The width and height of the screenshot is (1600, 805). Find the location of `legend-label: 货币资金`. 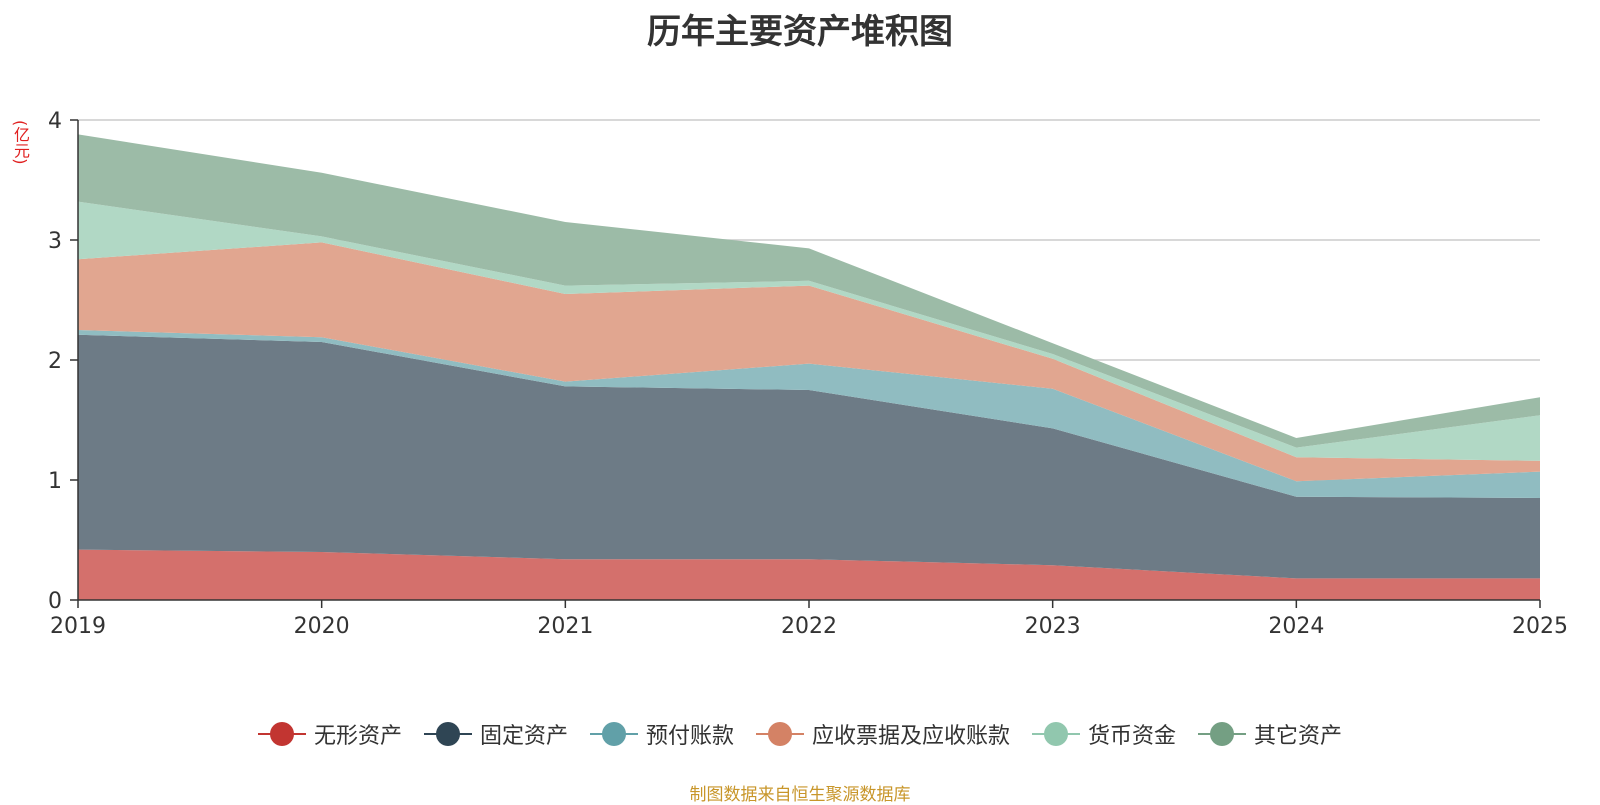

legend-label: 货币资金 is located at coordinates (1132, 736).